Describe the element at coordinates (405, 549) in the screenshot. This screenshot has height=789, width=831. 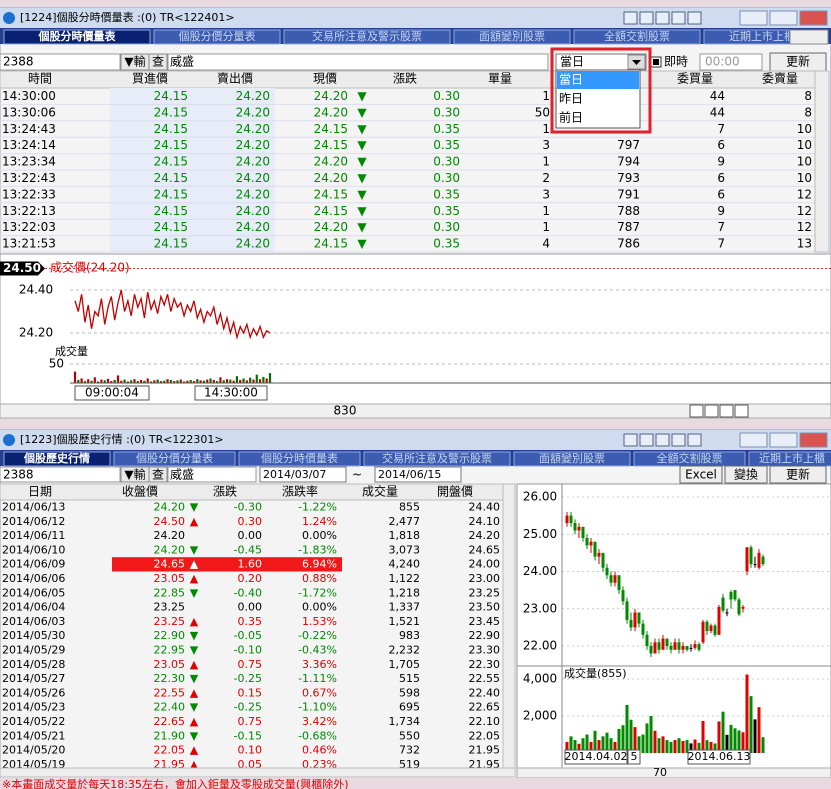
I see `table-cell: 3,073` at that location.